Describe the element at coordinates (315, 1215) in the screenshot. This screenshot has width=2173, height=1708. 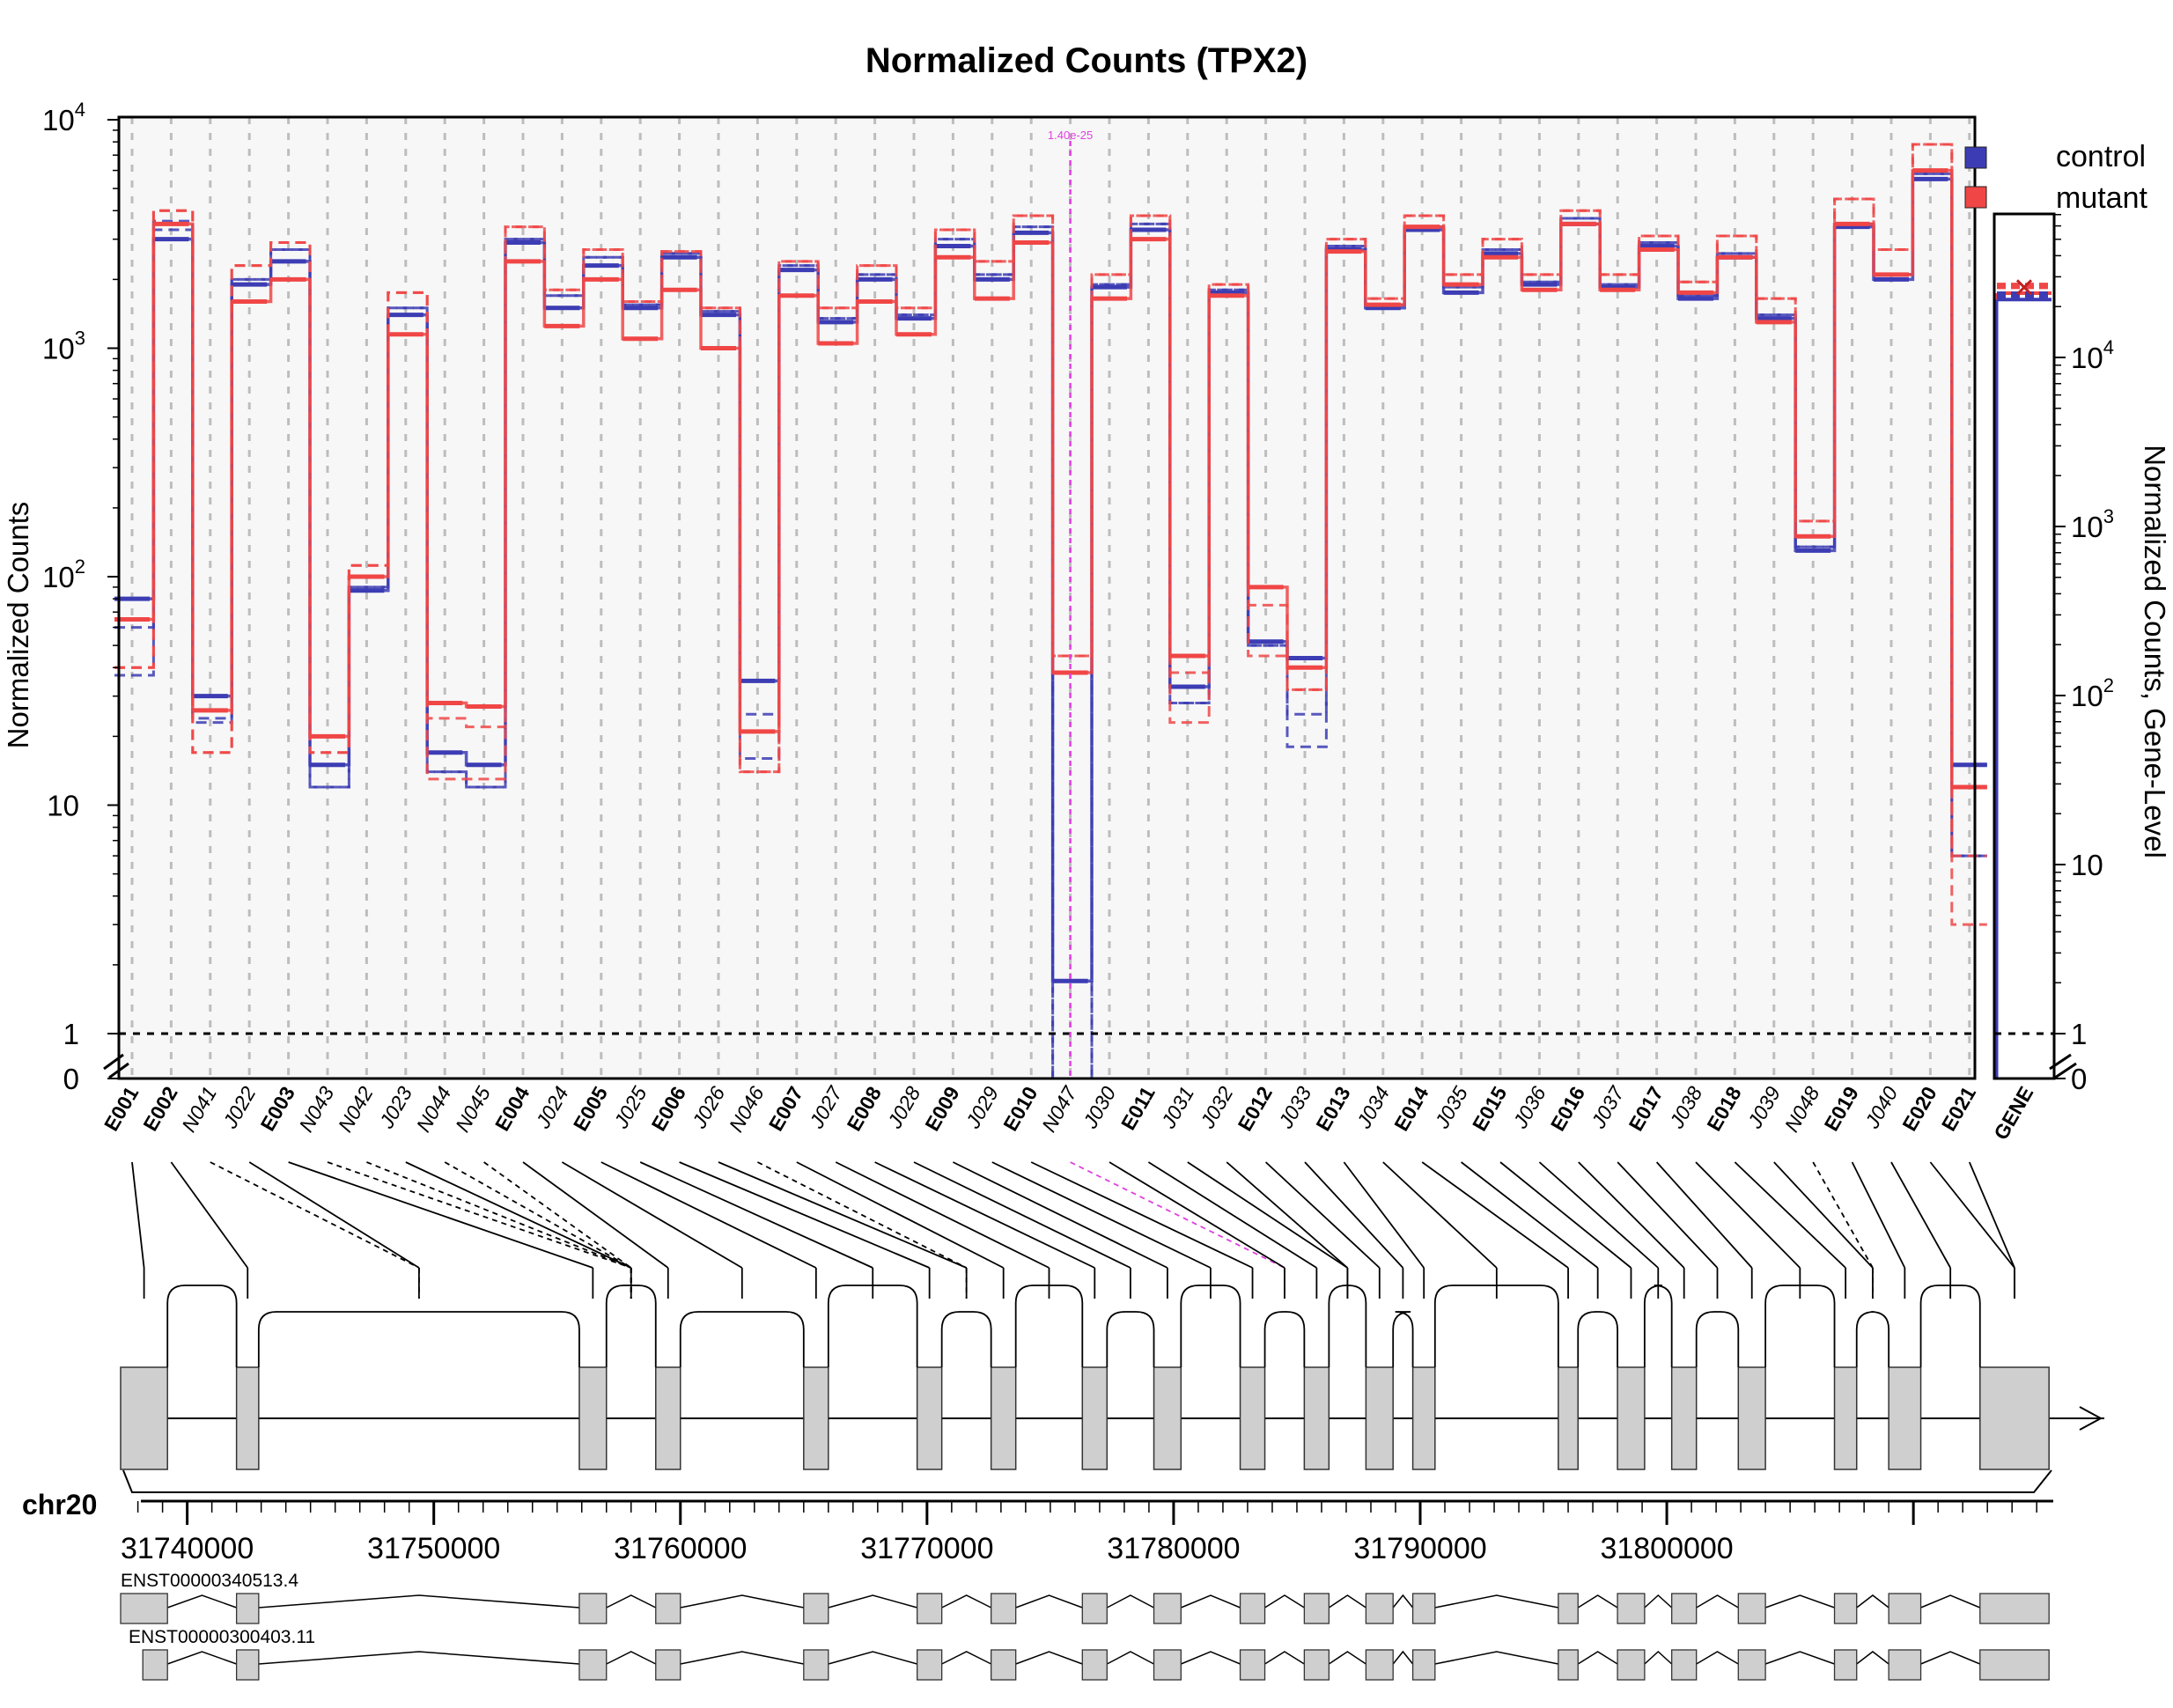
I see `connector-N041` at that location.